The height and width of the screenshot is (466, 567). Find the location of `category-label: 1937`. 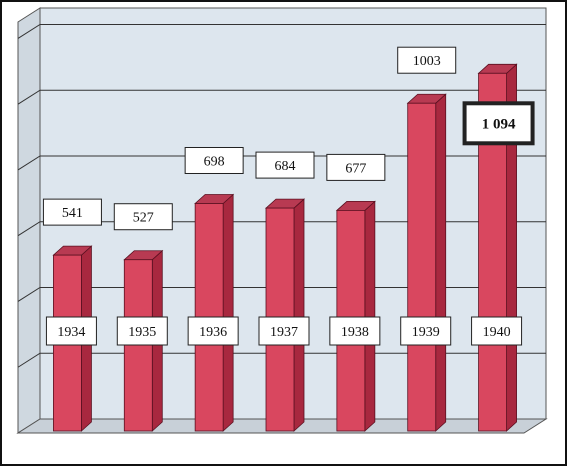

category-label: 1937 is located at coordinates (284, 332).